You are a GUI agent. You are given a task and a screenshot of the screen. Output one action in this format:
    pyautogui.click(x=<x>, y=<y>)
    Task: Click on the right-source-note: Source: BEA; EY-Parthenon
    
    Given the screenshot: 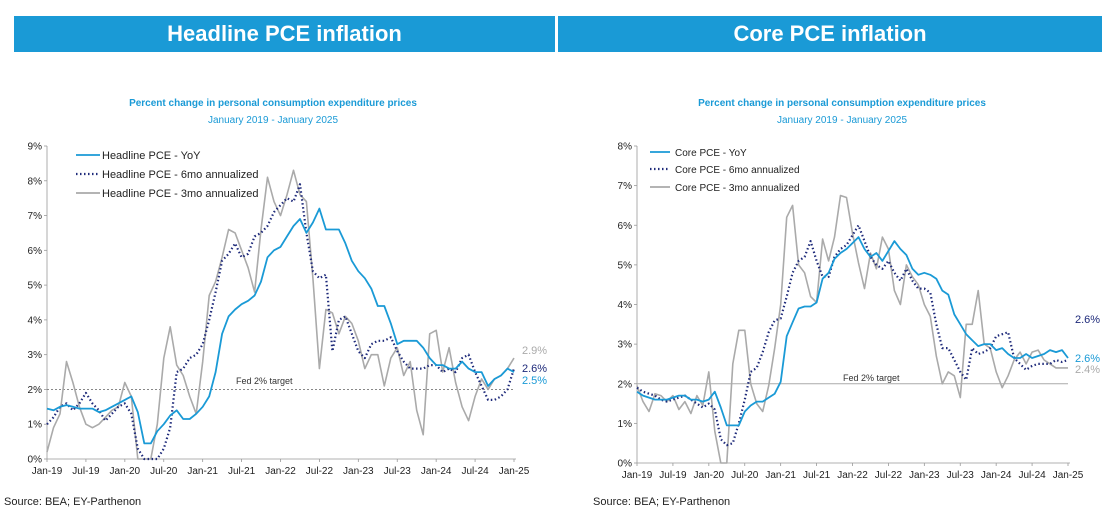 What is the action you would take?
    pyautogui.click(x=662, y=502)
    